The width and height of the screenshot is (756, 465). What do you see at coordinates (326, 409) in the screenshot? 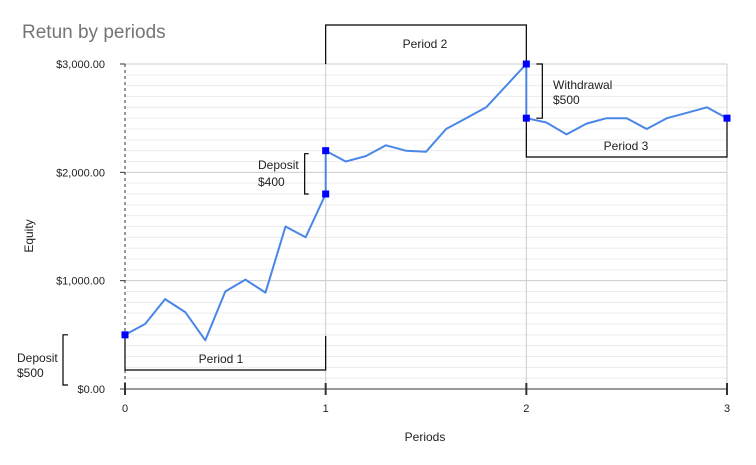
I see `x-tick-label: 1` at bounding box center [326, 409].